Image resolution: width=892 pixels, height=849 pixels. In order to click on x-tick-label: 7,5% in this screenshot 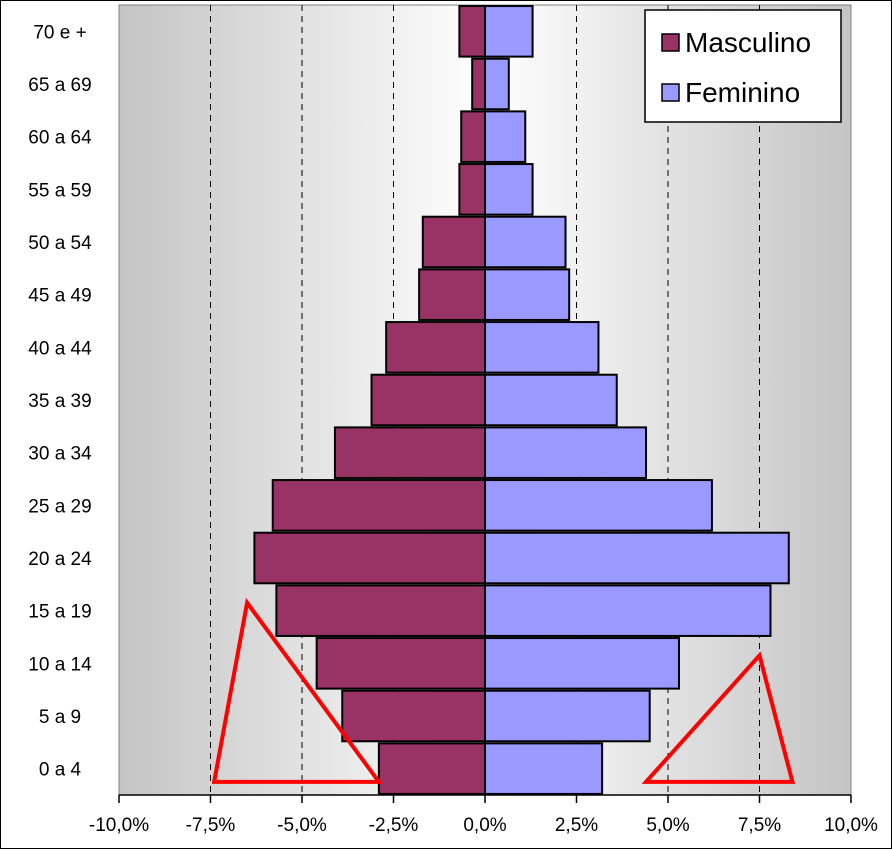, I will do `click(759, 825)`.